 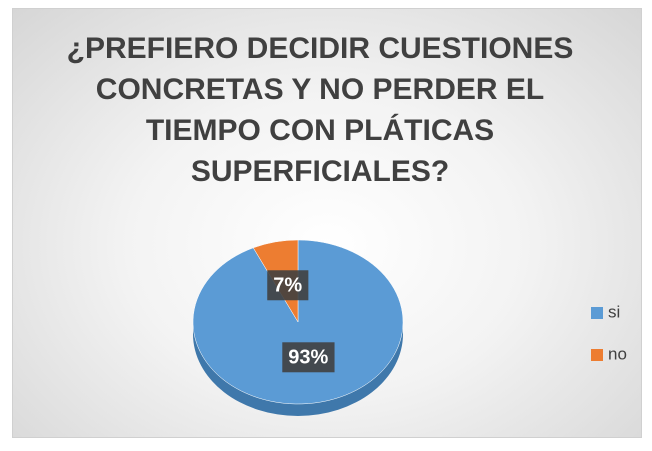 I want to click on data-label: 93%, so click(x=308, y=357).